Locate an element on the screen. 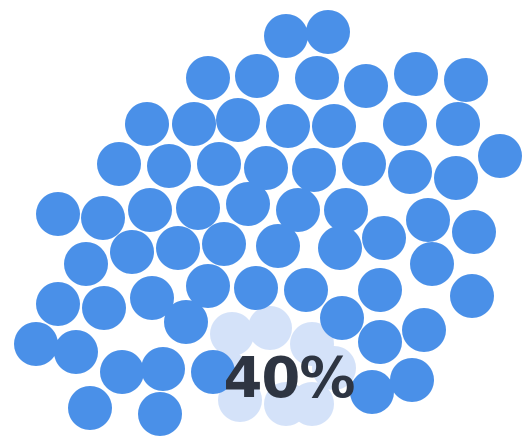 This screenshot has width=531, height=443. progress-percentage: 40% is located at coordinates (289, 378).